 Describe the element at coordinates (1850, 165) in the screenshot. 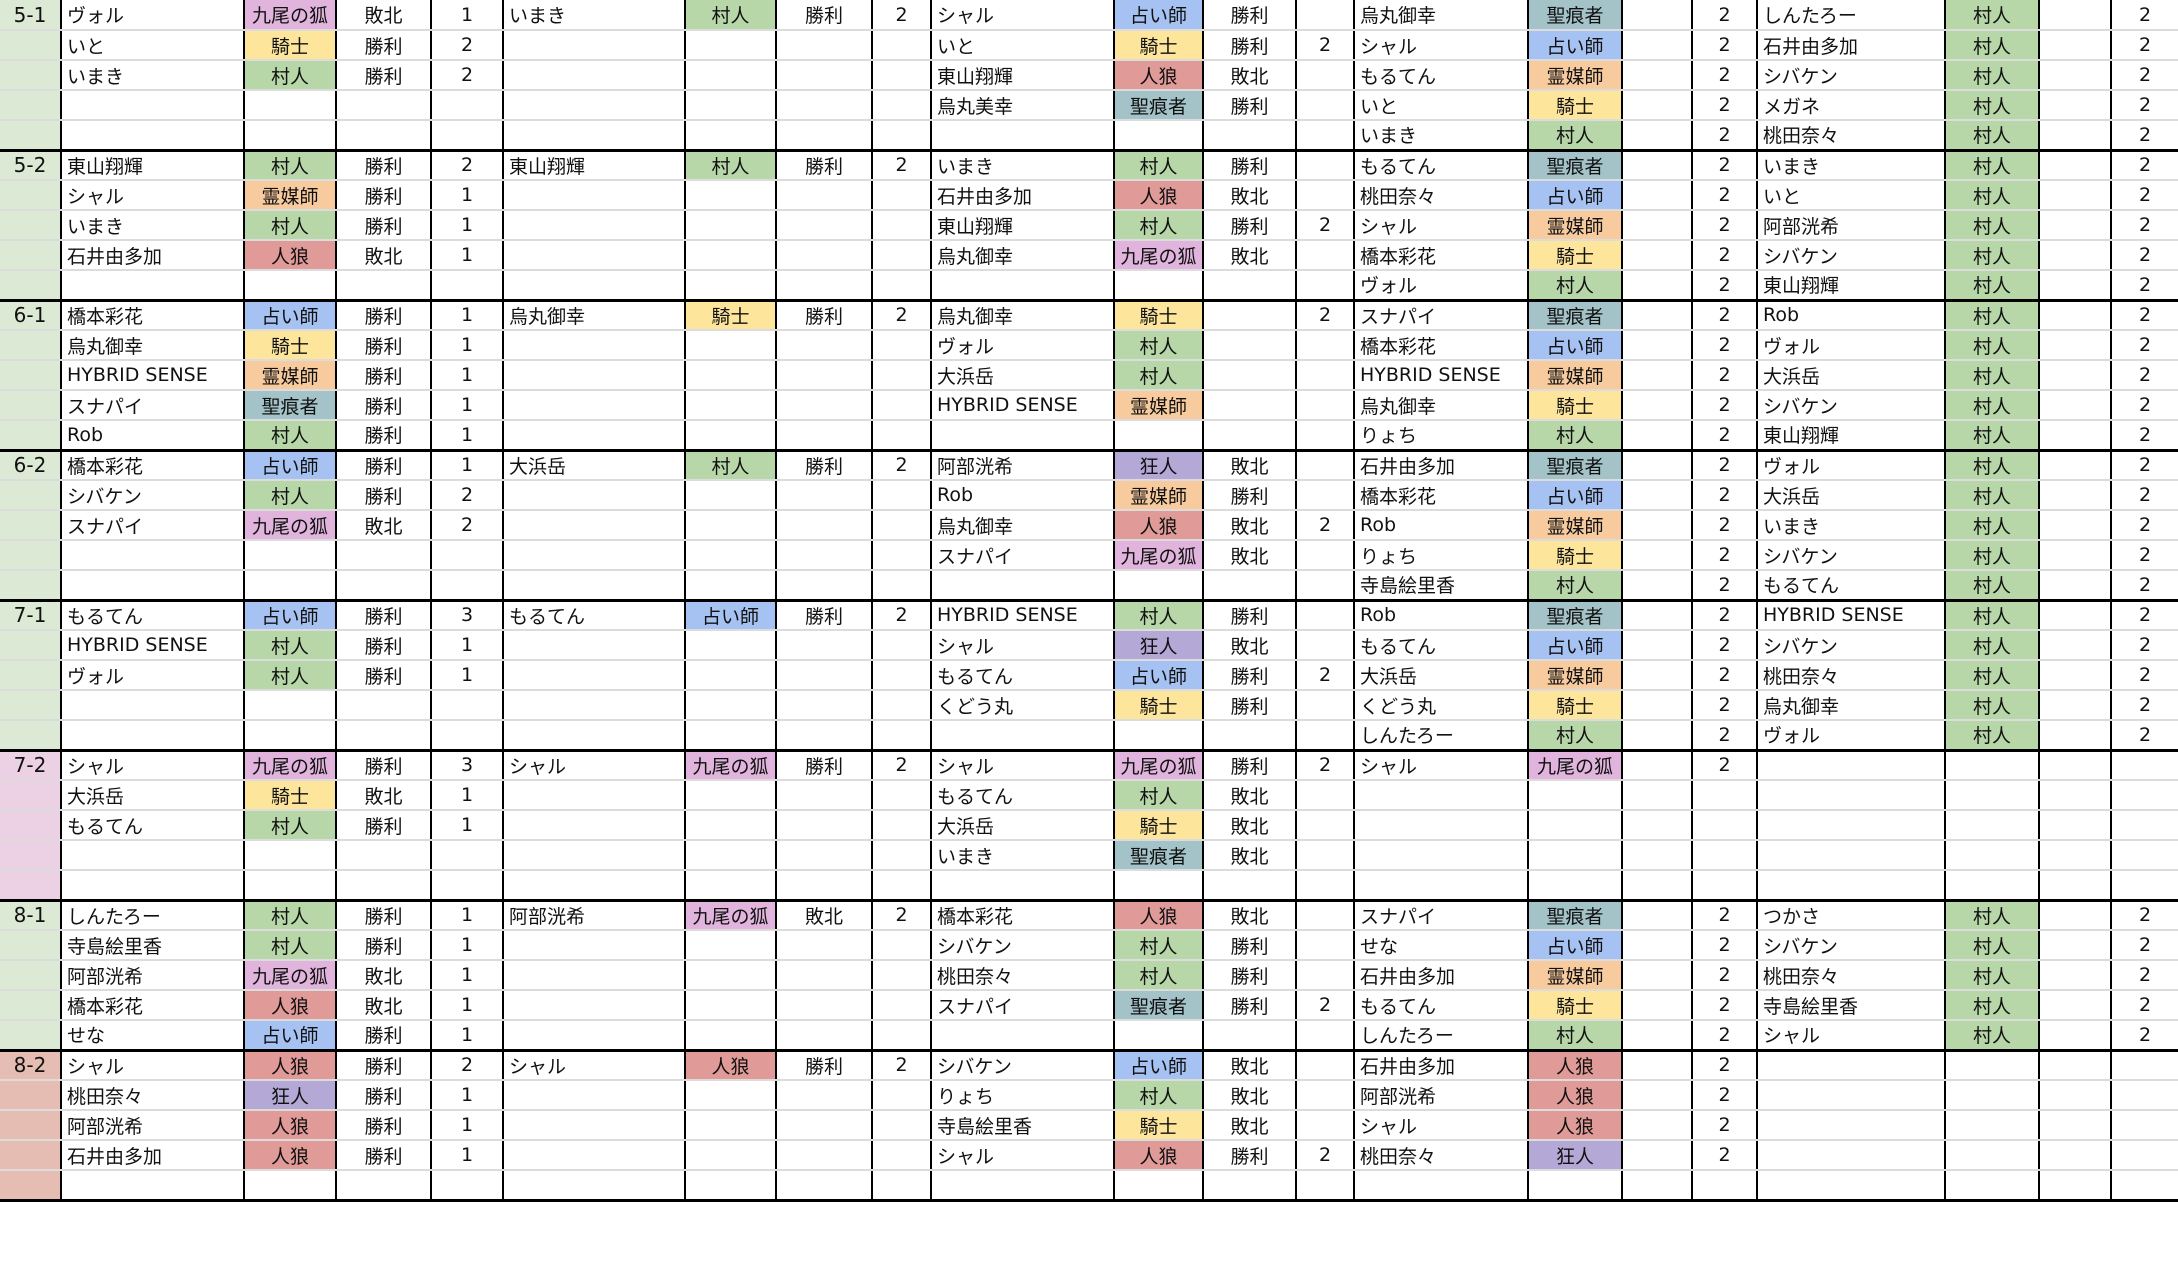

I see `cell-name: いまき` at that location.